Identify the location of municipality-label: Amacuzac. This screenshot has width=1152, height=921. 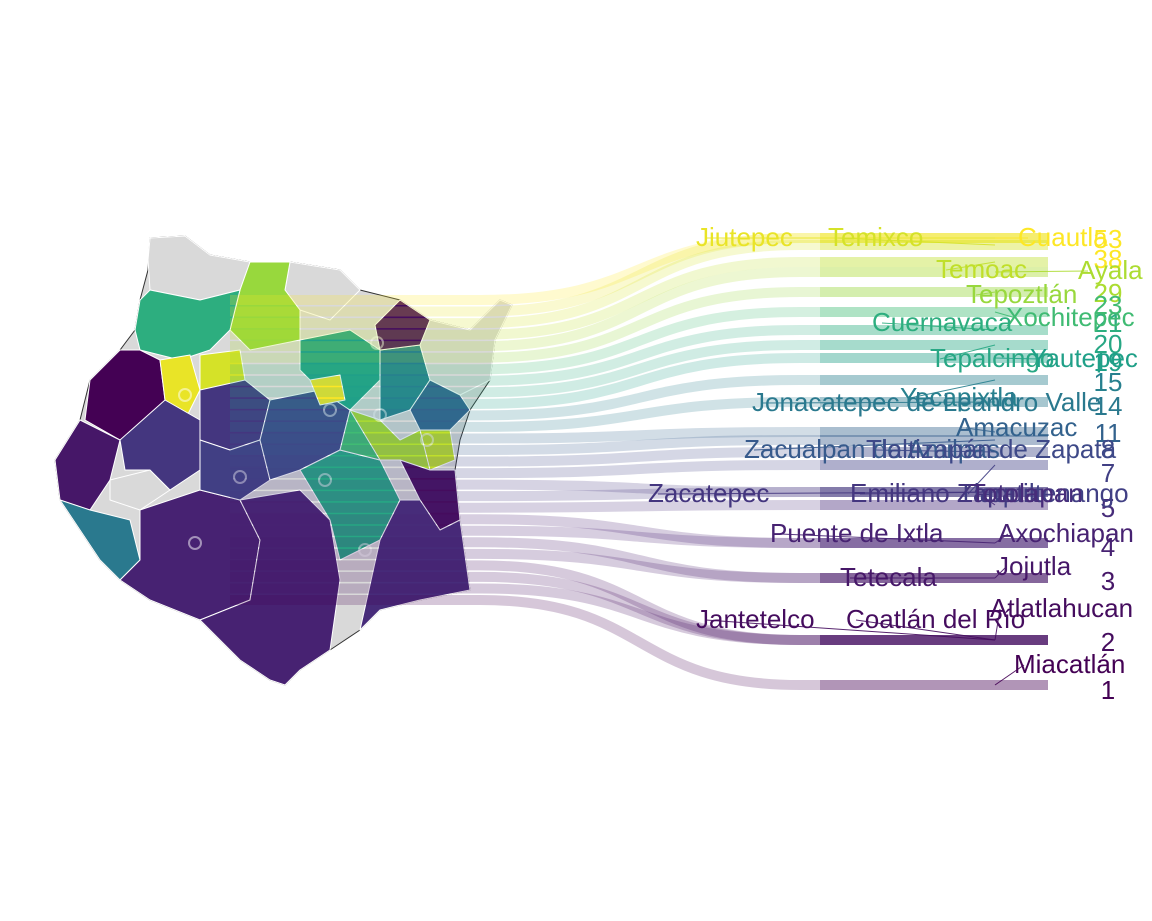
(1016, 427).